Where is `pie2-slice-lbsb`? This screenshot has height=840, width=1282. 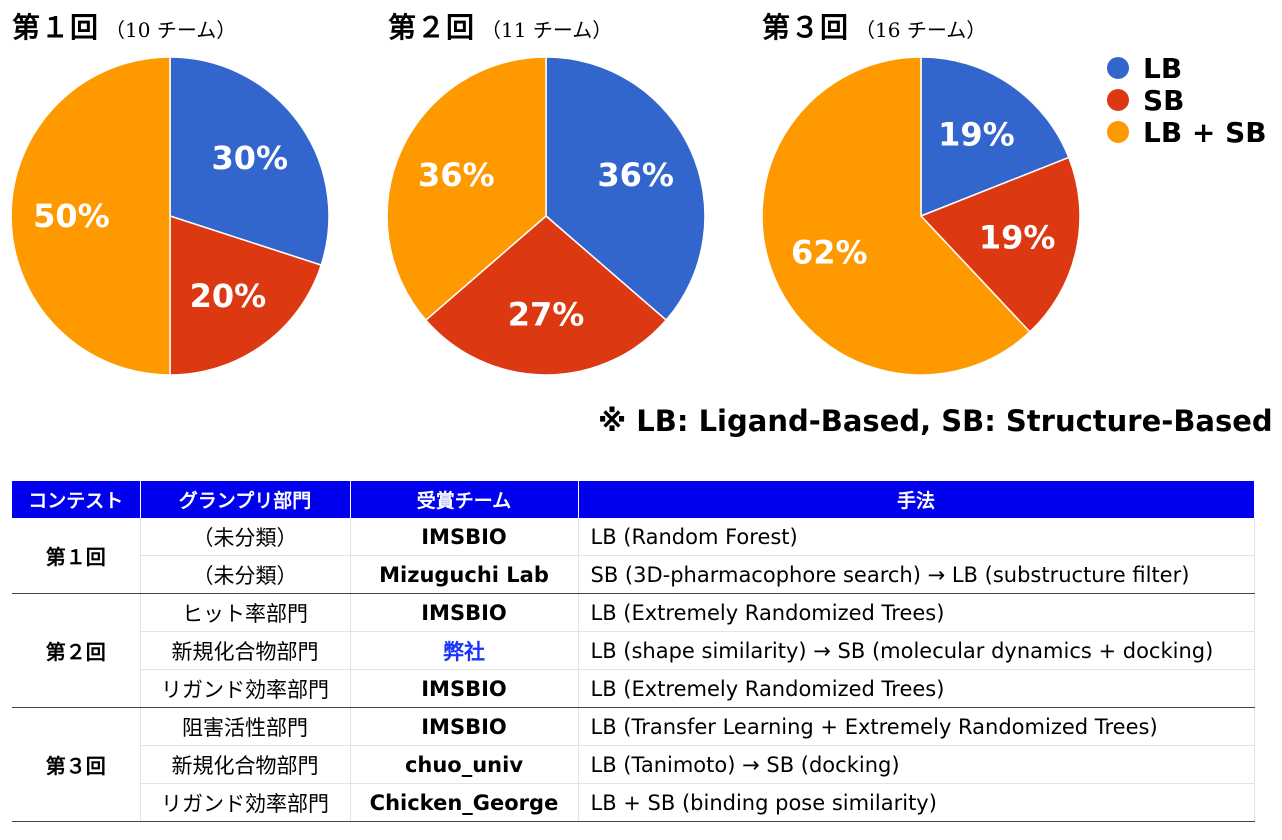 pie2-slice-lbsb is located at coordinates (466, 189).